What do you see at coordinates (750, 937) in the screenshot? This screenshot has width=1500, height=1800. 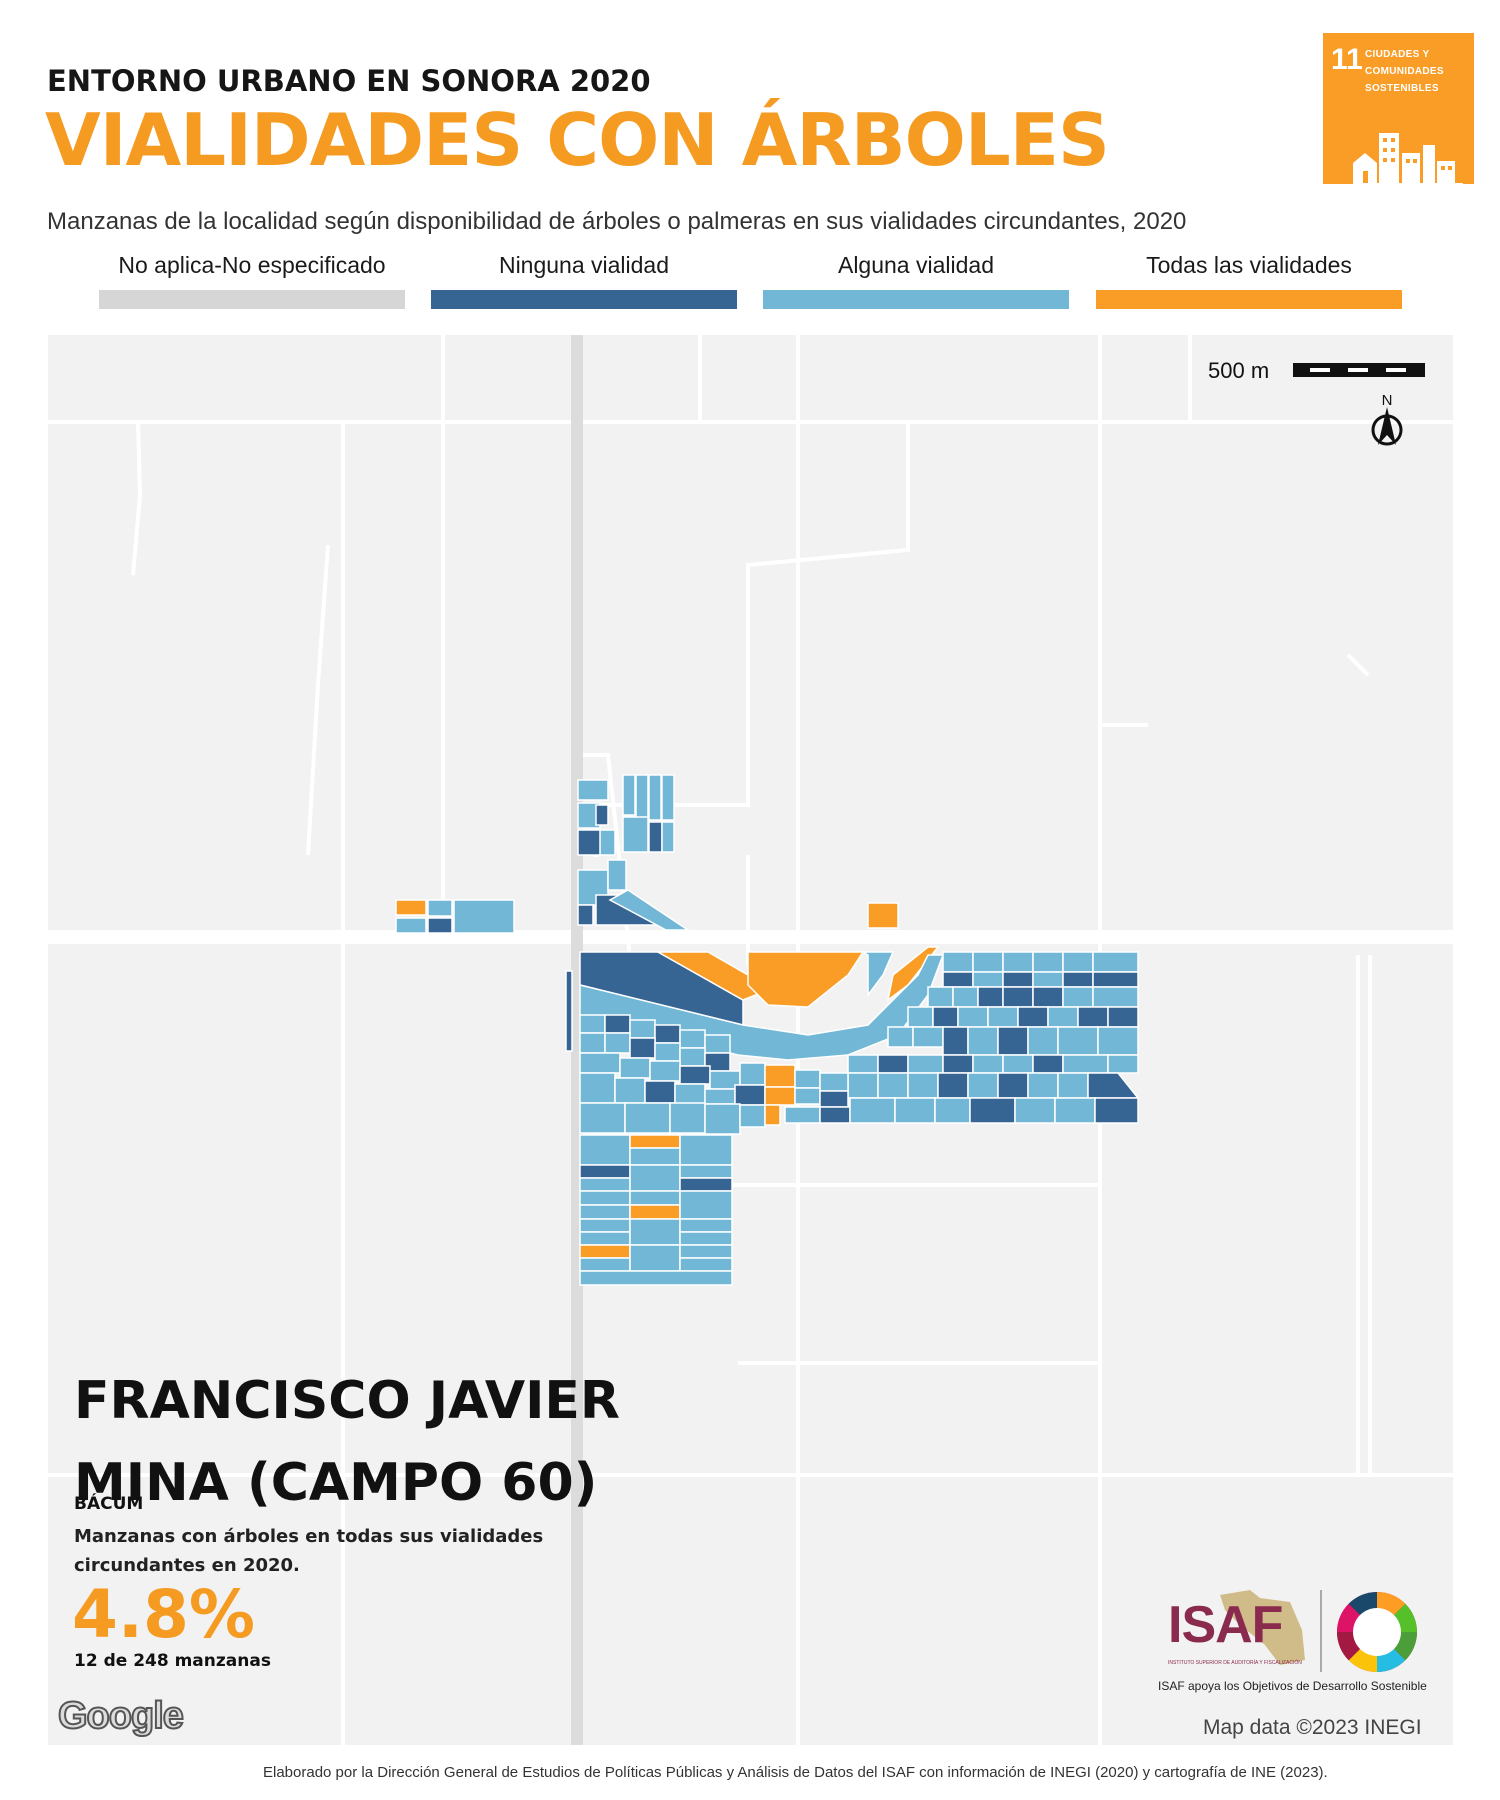 I see `highway-east-west` at bounding box center [750, 937].